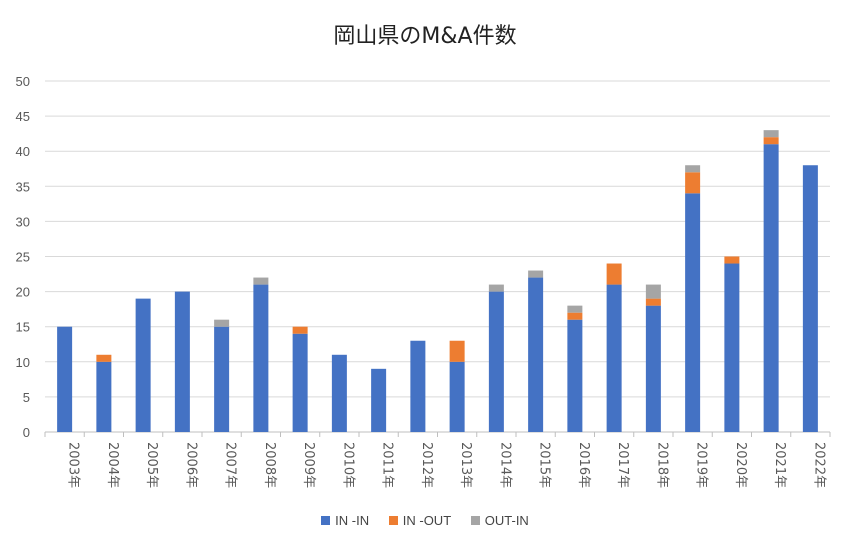 This screenshot has height=550, width=850. What do you see at coordinates (475, 521) in the screenshot?
I see `legend-swatch-out-in` at bounding box center [475, 521].